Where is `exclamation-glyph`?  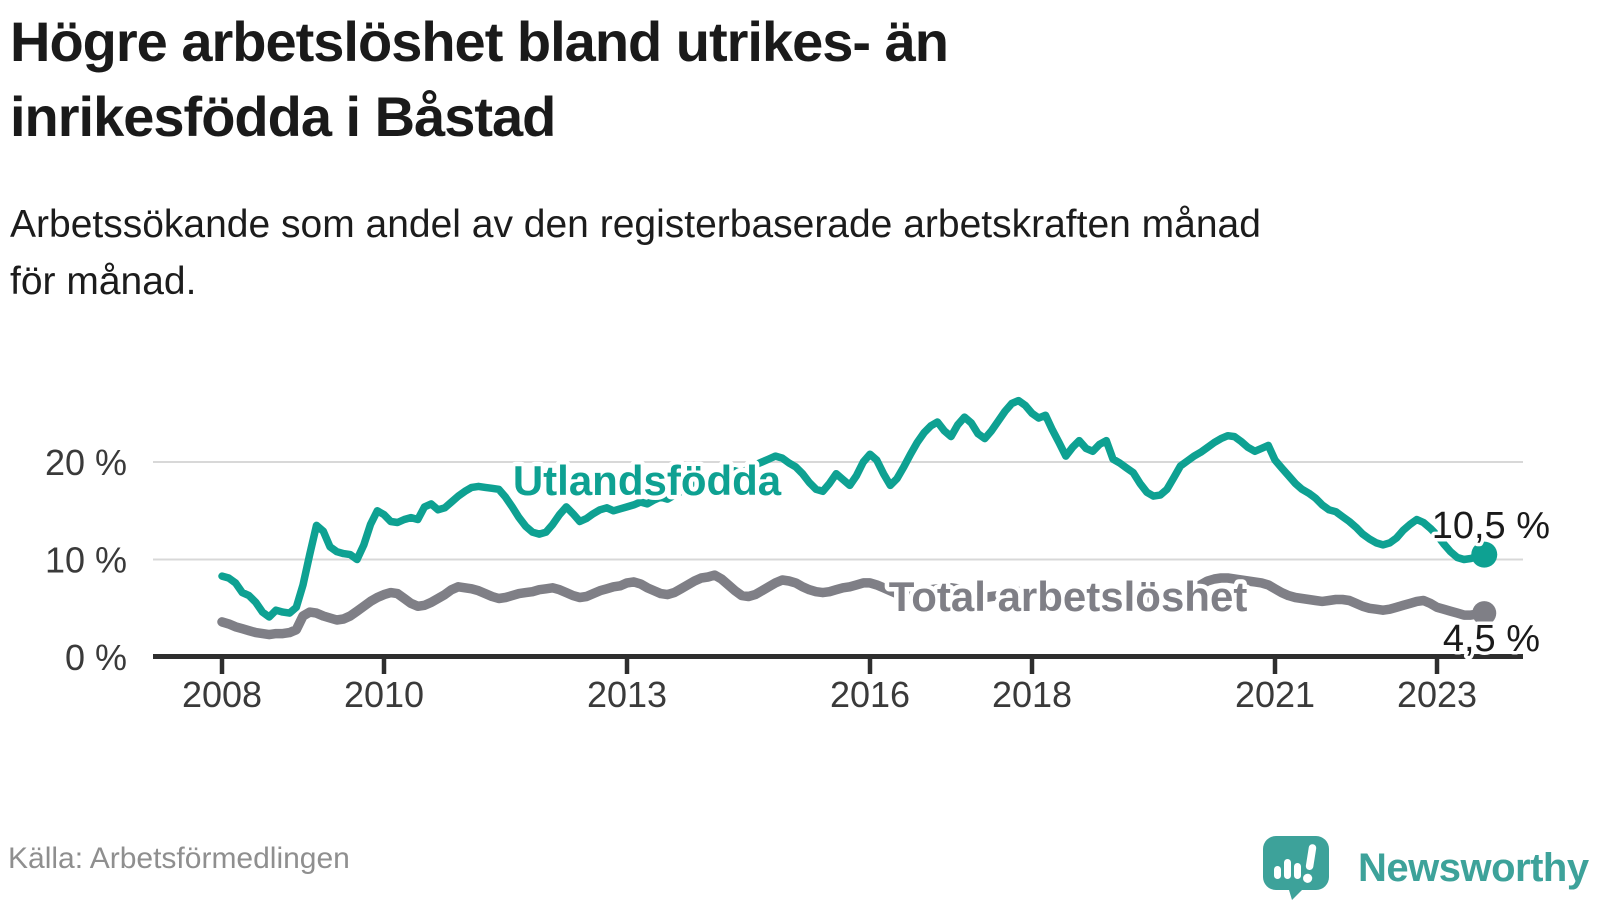 exclamation-glyph is located at coordinates (1310, 863).